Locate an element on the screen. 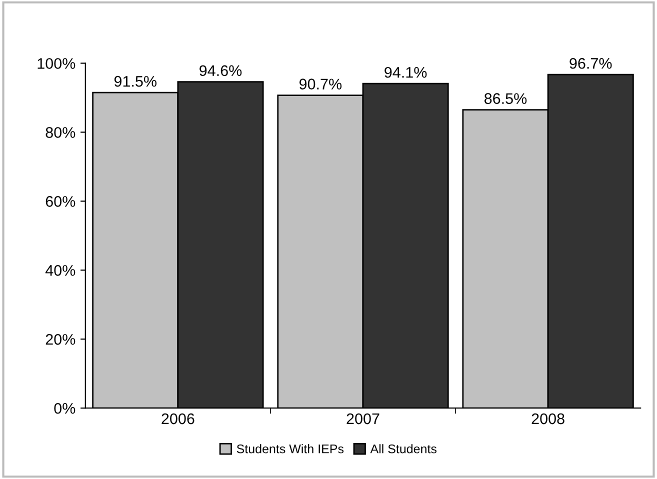 The width and height of the screenshot is (657, 479). y-tick-label: 60% is located at coordinates (61, 201).